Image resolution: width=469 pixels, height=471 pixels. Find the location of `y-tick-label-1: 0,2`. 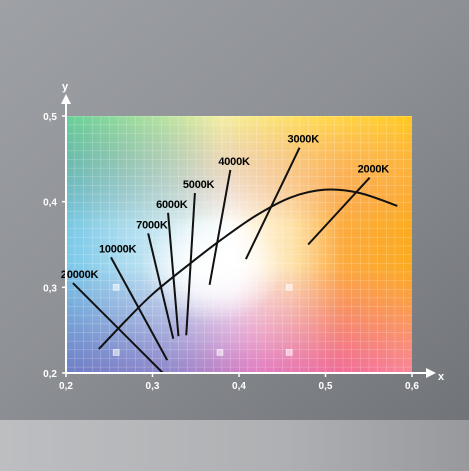

y-tick-label-1: 0,2 is located at coordinates (50, 374).